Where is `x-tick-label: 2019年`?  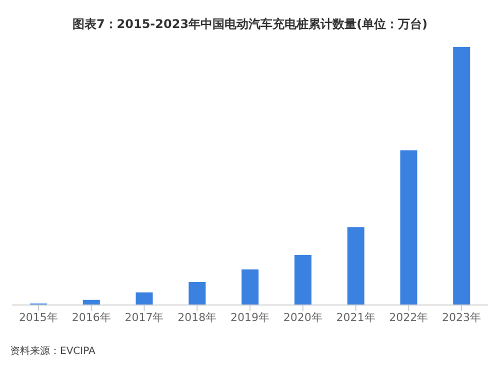 x-tick-label: 2019年 is located at coordinates (250, 317).